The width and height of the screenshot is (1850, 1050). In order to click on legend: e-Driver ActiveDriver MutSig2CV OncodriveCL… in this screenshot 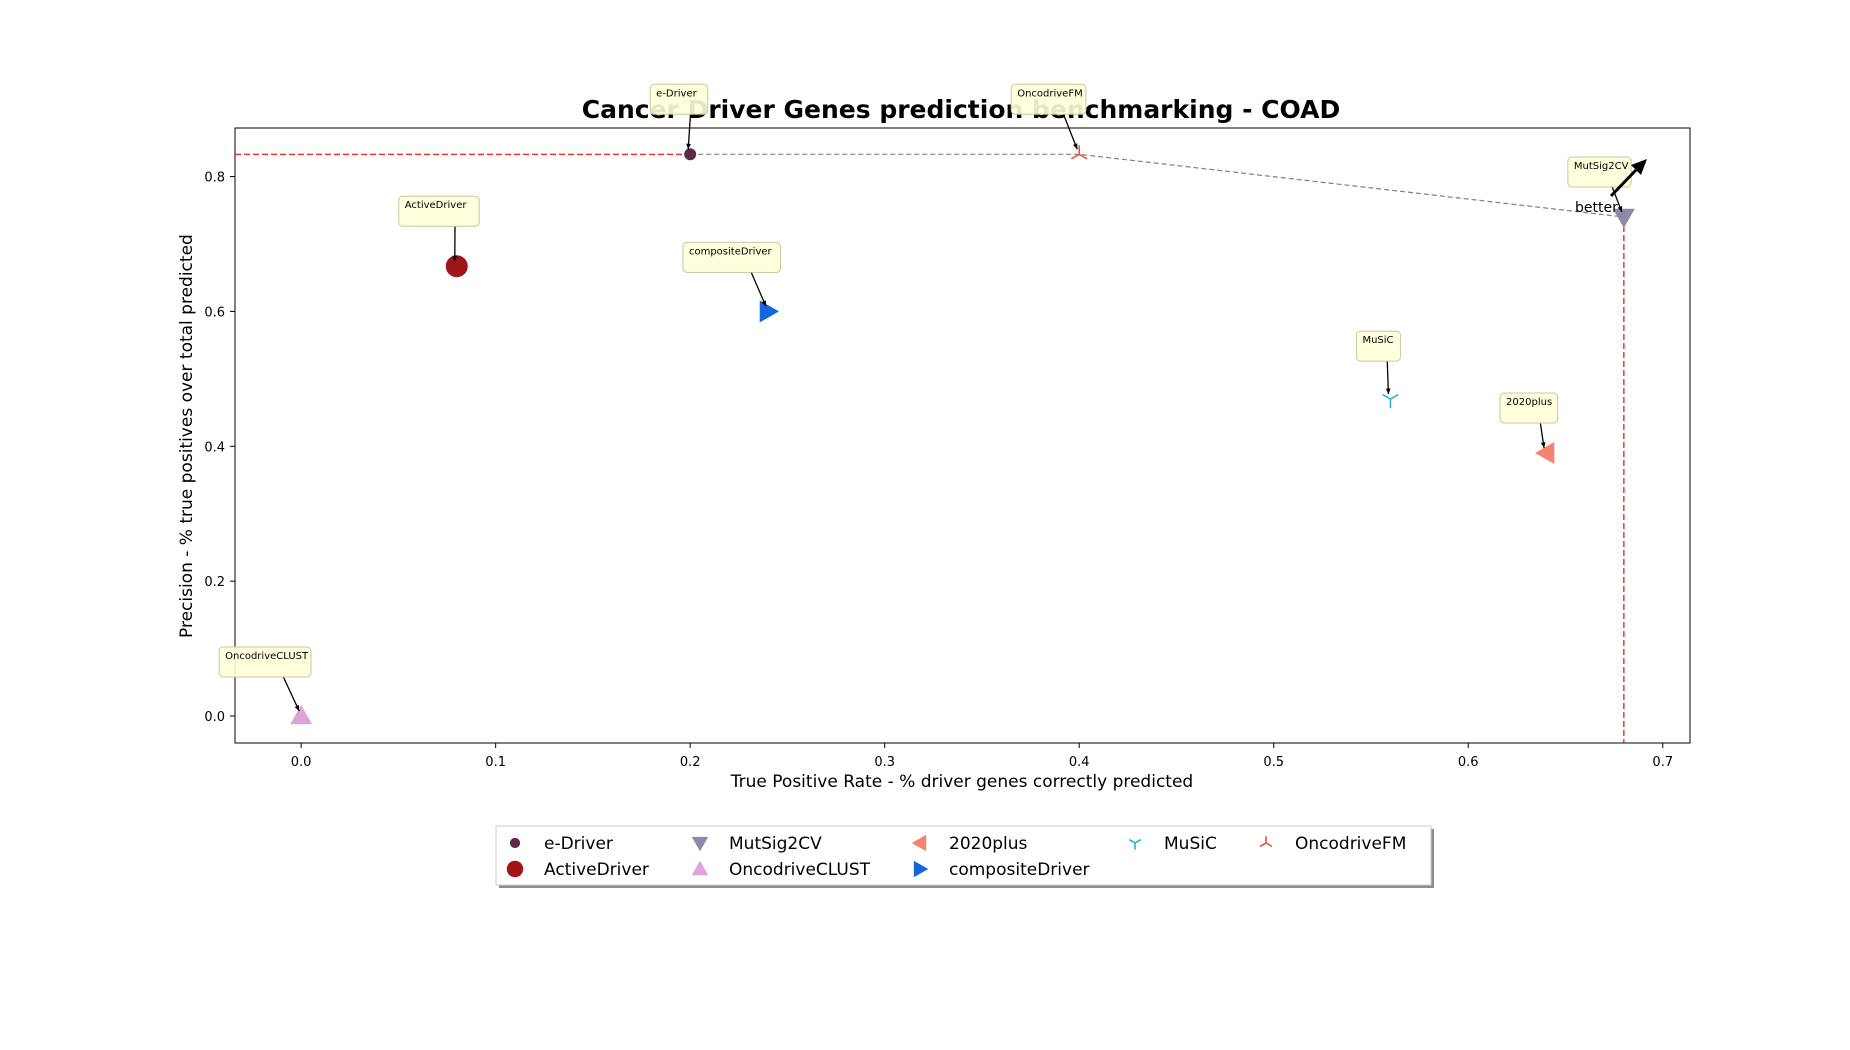, I will do `click(964, 856)`.